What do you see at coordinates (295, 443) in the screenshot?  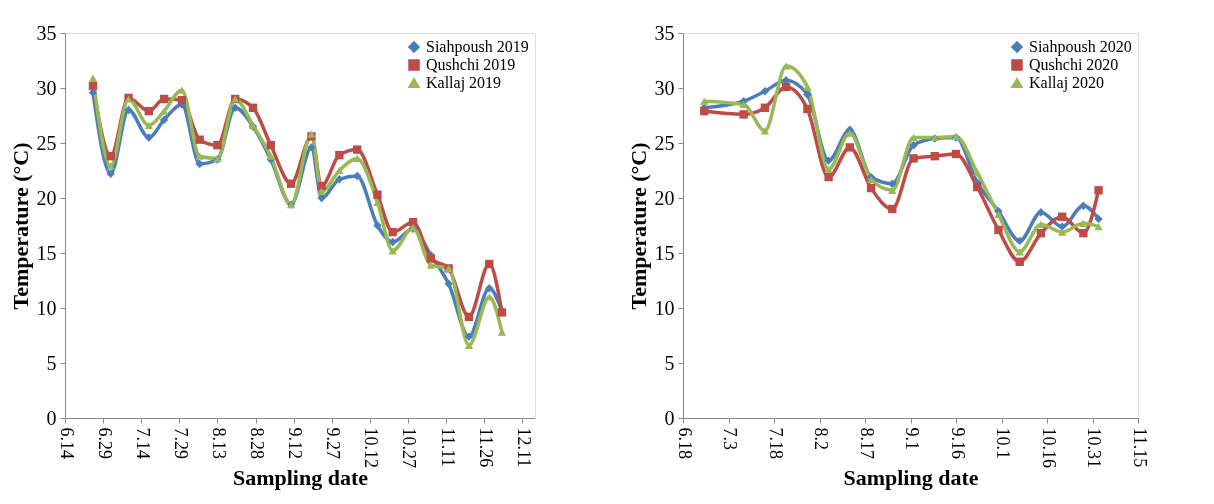 I see `x-tick-label: 9.12` at bounding box center [295, 443].